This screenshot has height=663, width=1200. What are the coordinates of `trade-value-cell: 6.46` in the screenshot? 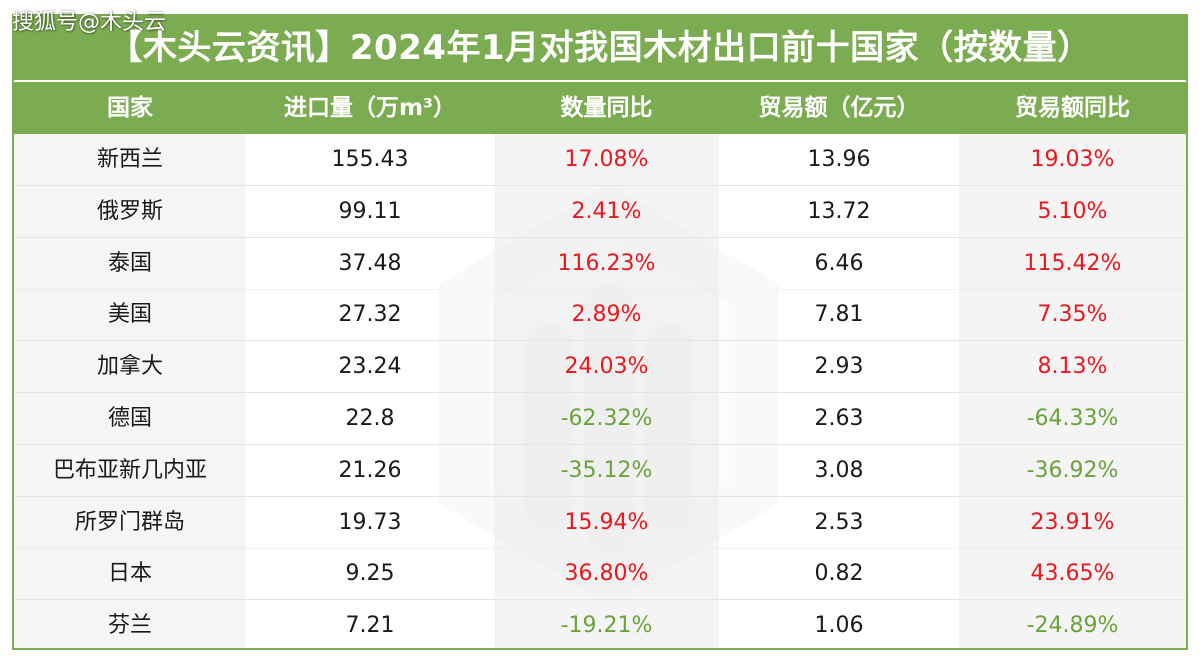 It's located at (839, 263).